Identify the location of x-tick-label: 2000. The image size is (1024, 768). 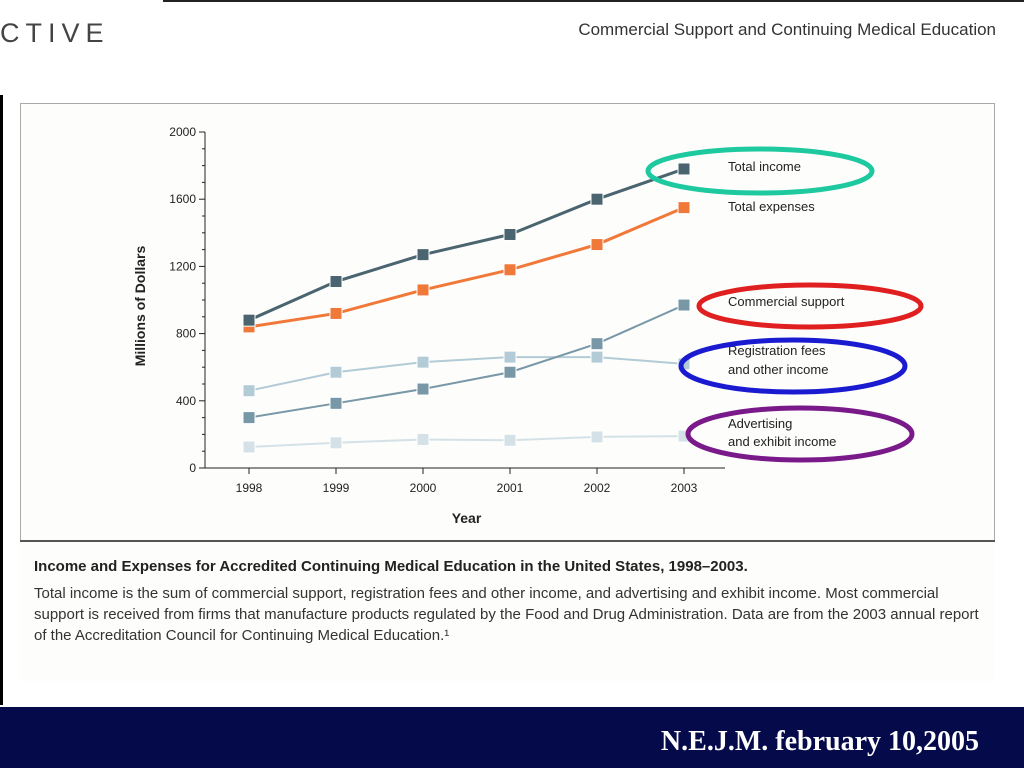
(423, 488).